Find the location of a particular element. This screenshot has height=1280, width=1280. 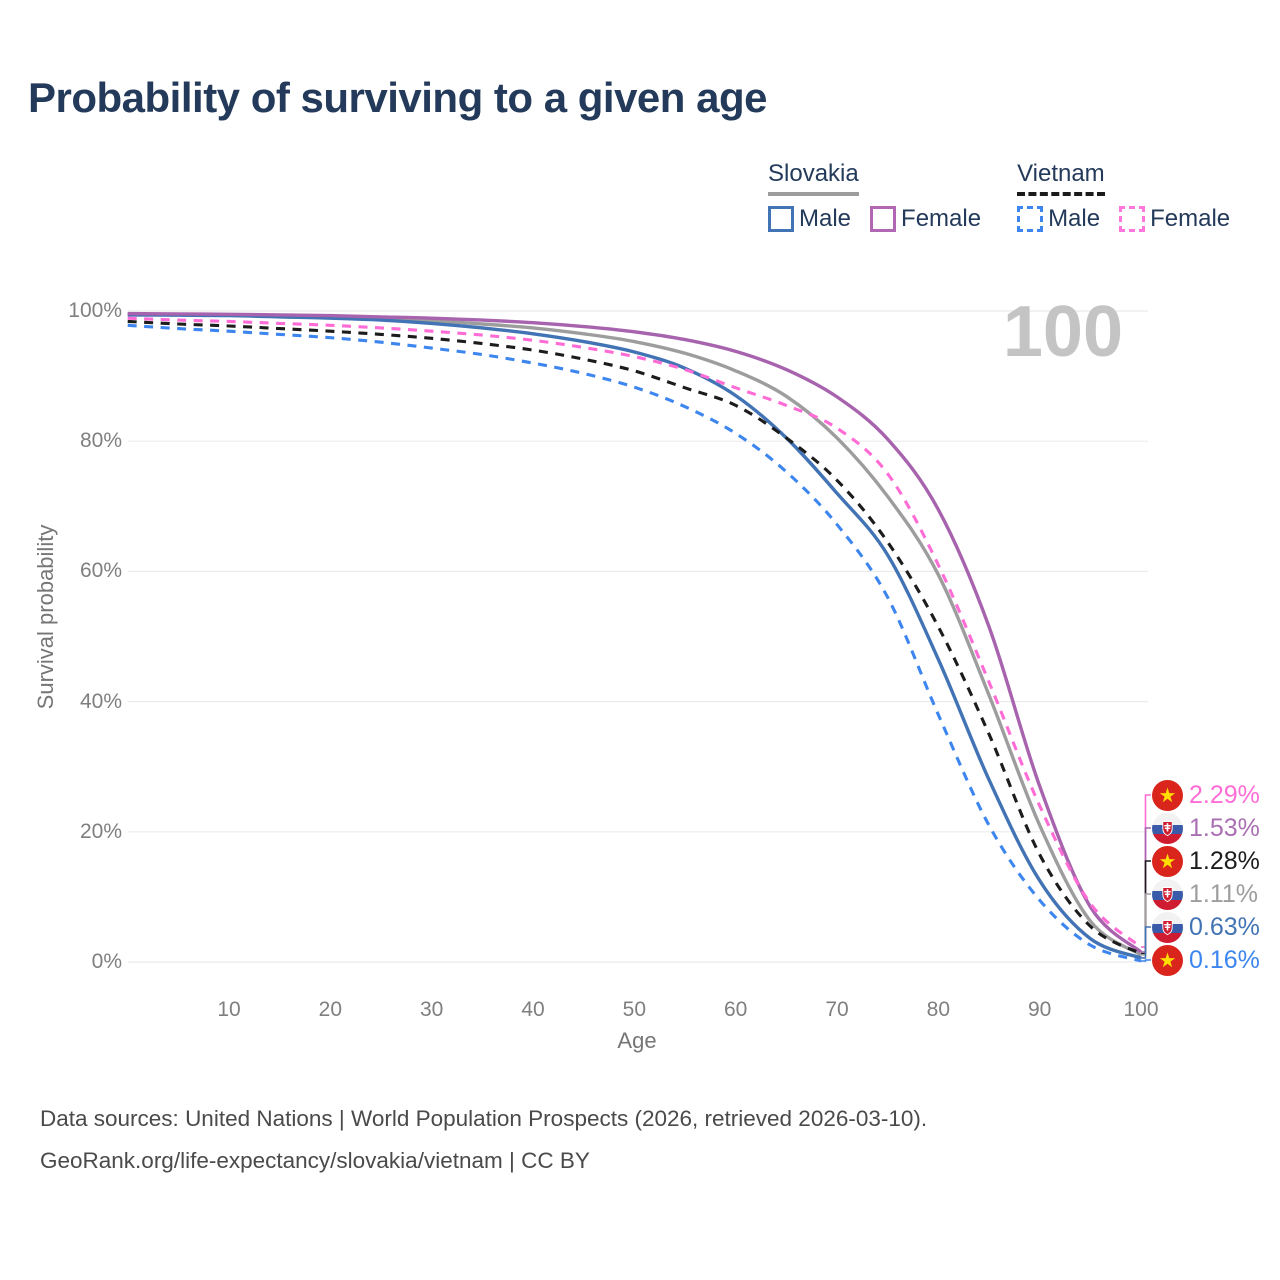

x-axis-tick: 80 is located at coordinates (938, 1009).